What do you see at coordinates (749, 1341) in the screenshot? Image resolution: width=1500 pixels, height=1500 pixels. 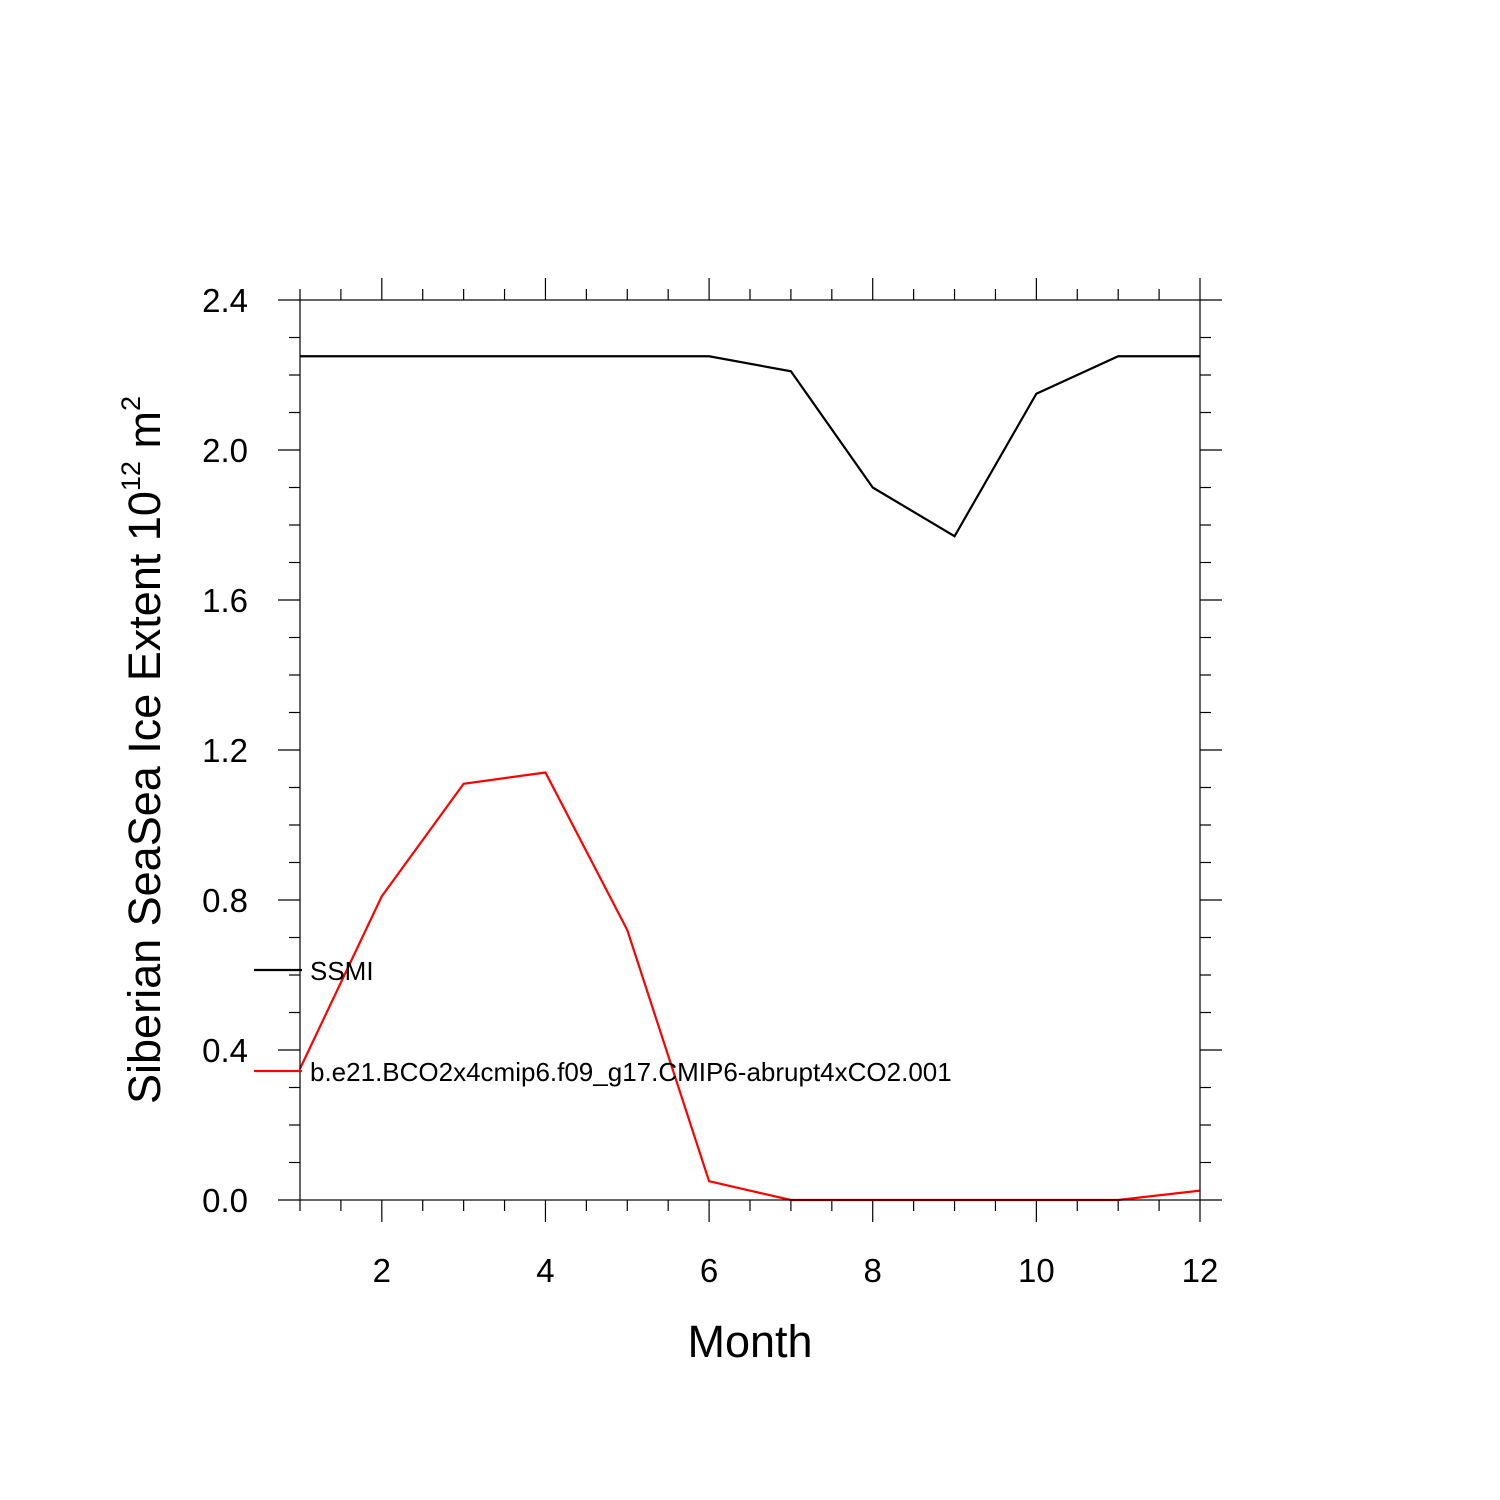 I see `x-axis-title: Month` at bounding box center [749, 1341].